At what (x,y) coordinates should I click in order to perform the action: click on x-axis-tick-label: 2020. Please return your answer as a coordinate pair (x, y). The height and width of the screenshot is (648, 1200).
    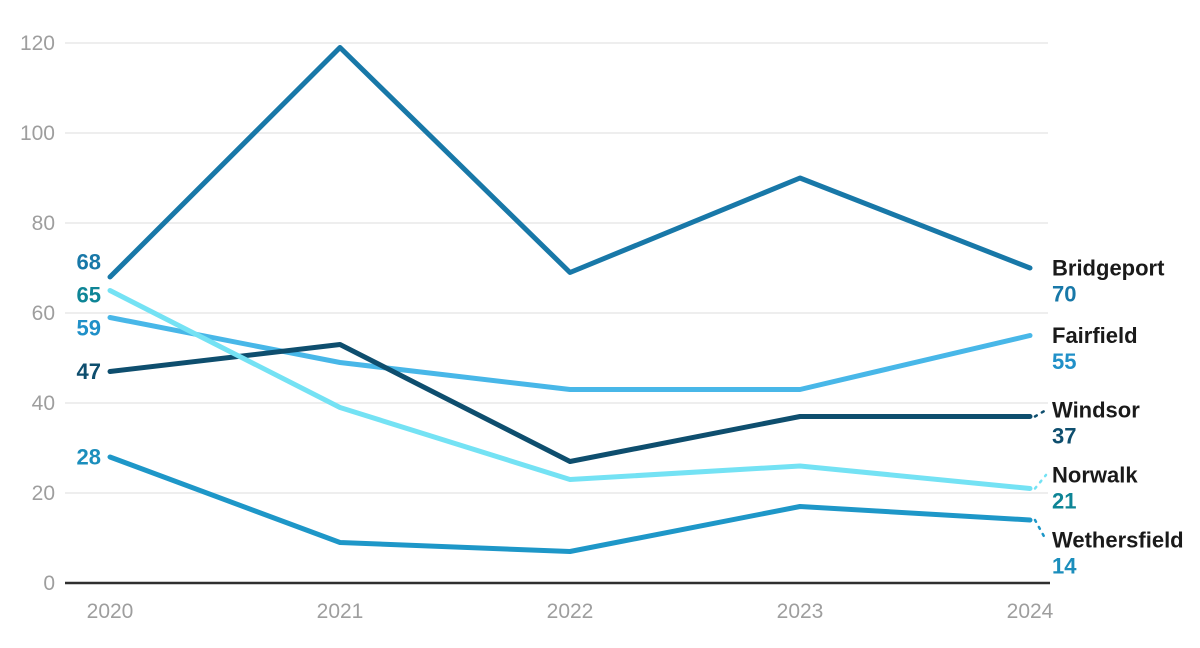
    Looking at the image, I should click on (110, 611).